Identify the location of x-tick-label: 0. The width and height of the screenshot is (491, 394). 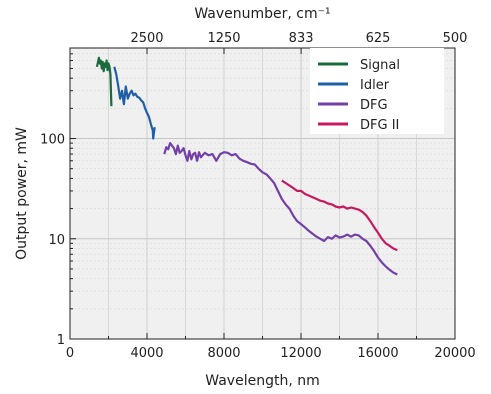
(70, 353).